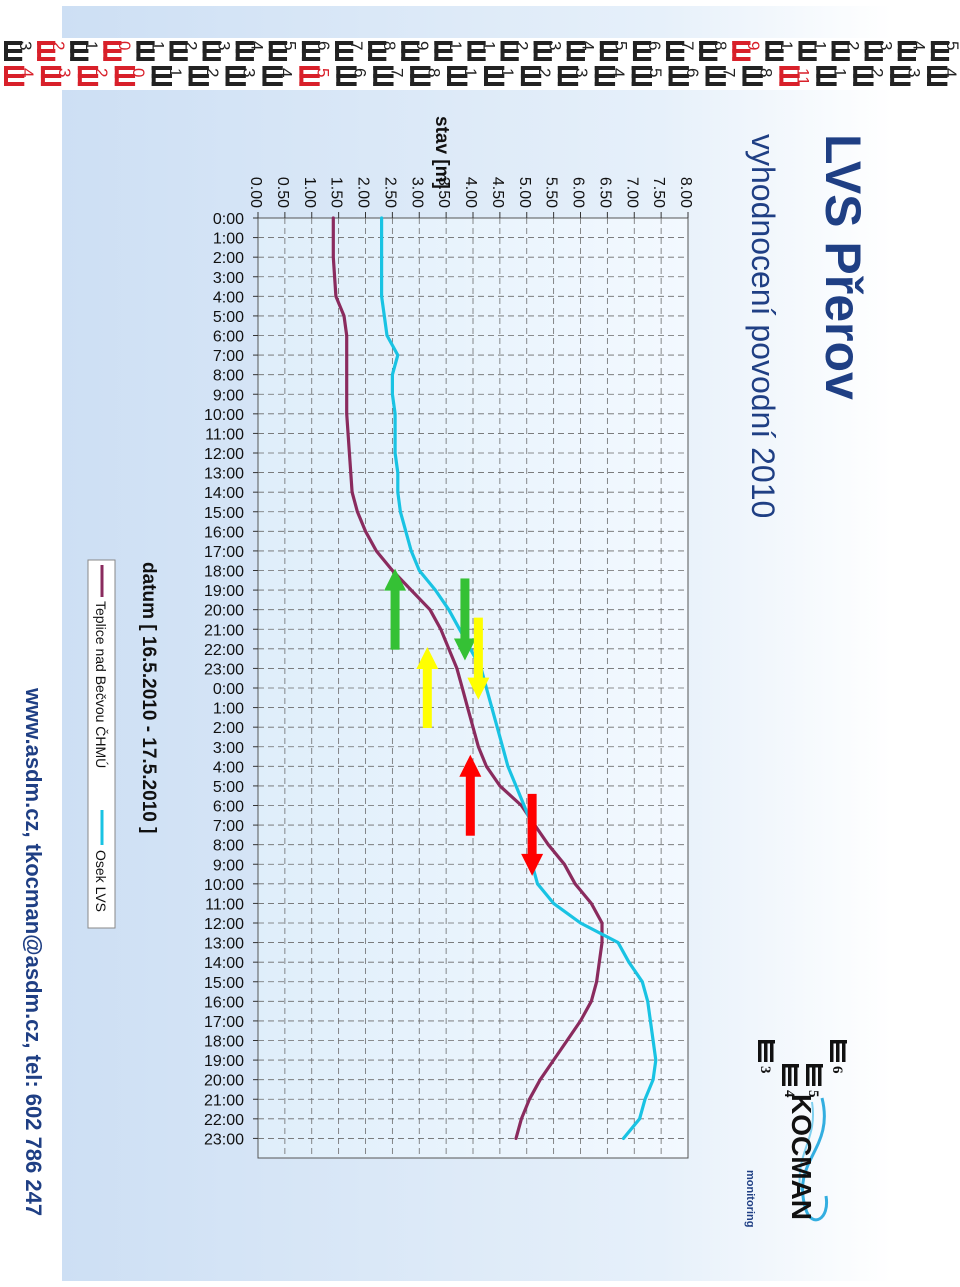 The width and height of the screenshot is (960, 1287). Describe the element at coordinates (443, 192) in the screenshot. I see `y-tick-label: 3.50` at that location.